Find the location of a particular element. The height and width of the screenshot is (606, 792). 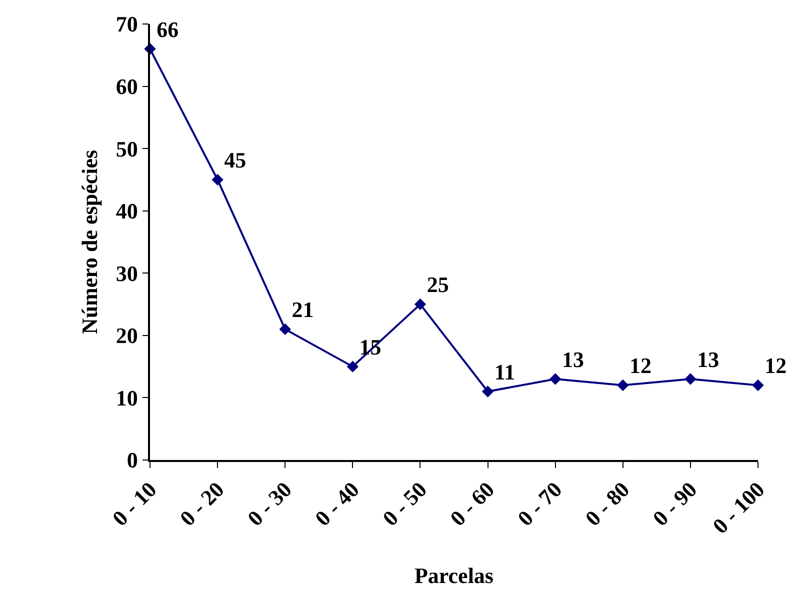

data-label: 21 is located at coordinates (303, 309).